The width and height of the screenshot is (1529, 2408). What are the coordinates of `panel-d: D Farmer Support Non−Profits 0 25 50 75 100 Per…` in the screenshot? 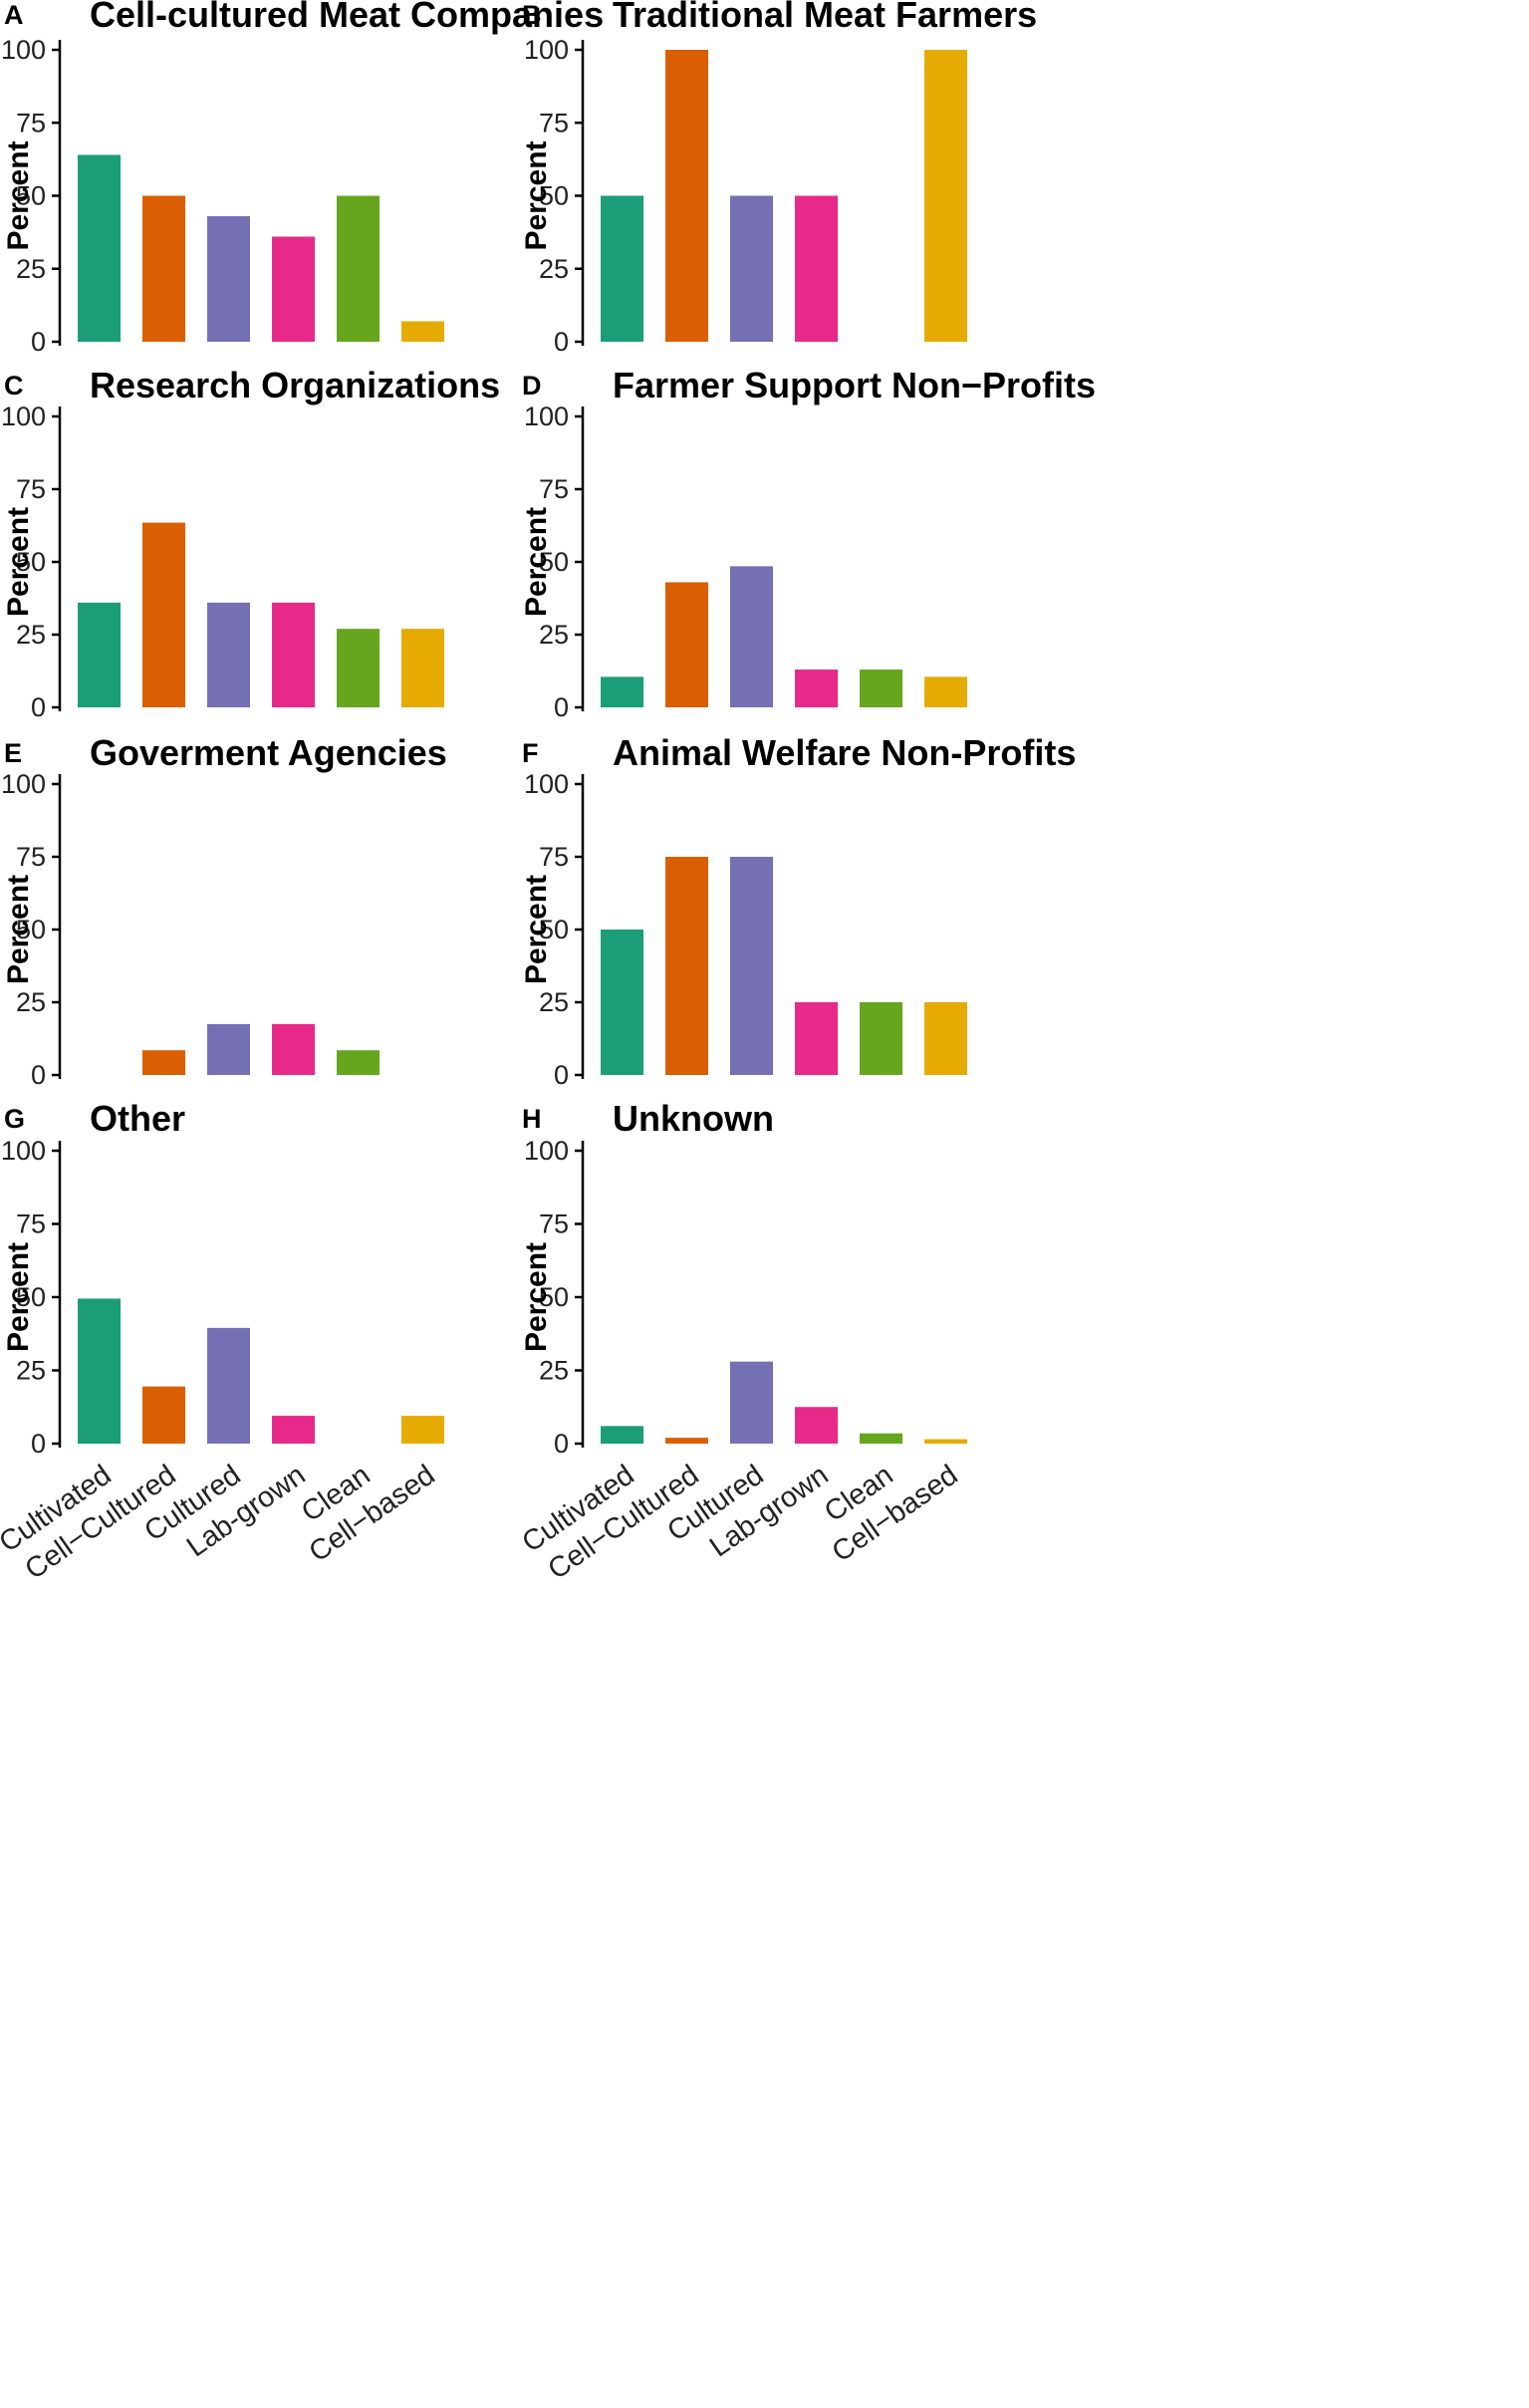 It's located at (808, 543).